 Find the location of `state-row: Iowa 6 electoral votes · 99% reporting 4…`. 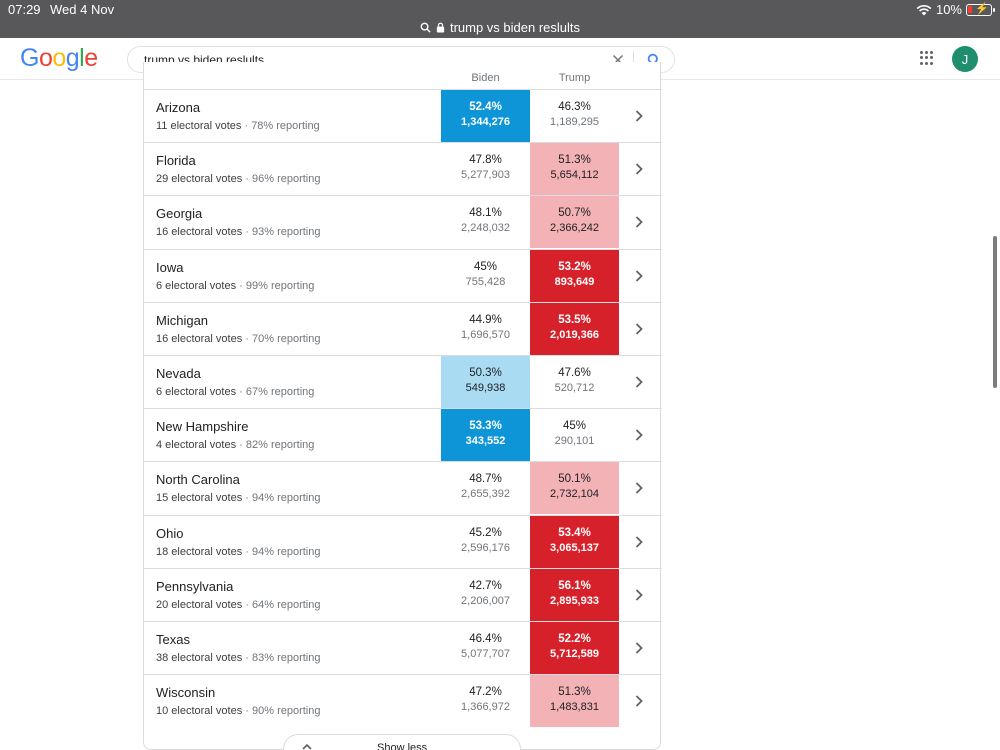

state-row: Iowa 6 electoral votes · 99% reporting 4… is located at coordinates (403, 275).